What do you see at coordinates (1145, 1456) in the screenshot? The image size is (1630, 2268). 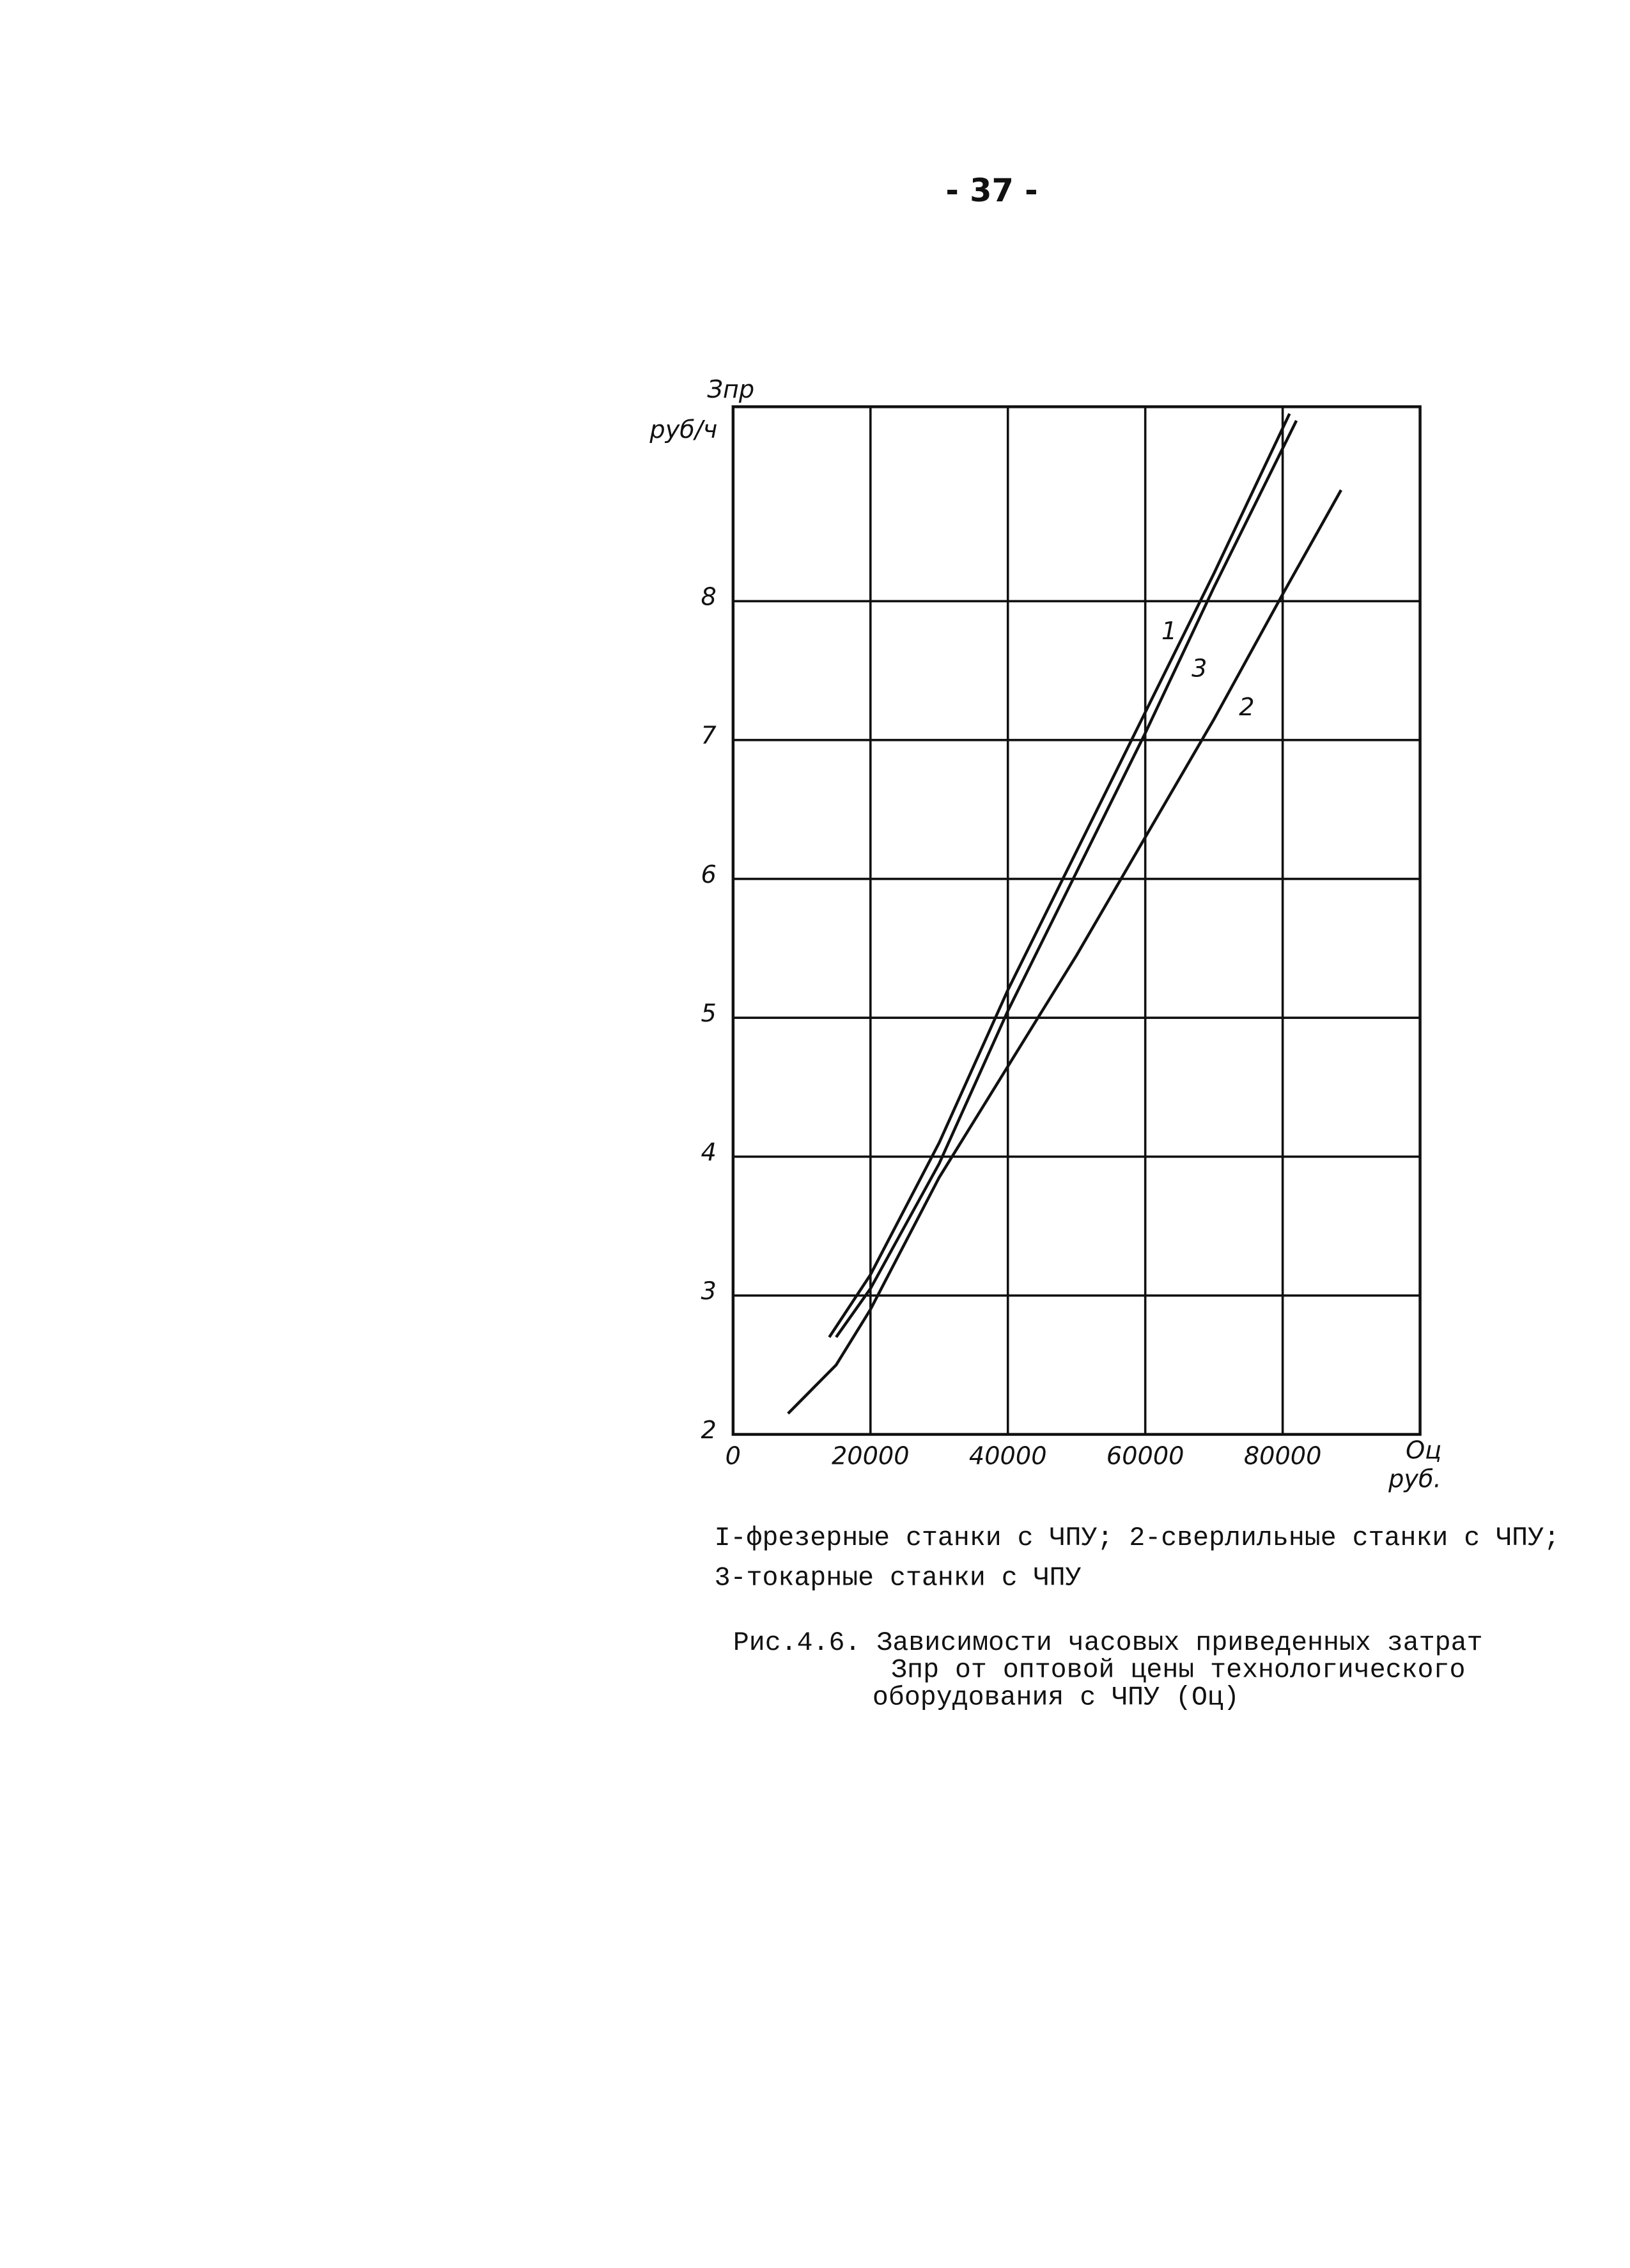 I see `x-tick-label: 60000` at bounding box center [1145, 1456].